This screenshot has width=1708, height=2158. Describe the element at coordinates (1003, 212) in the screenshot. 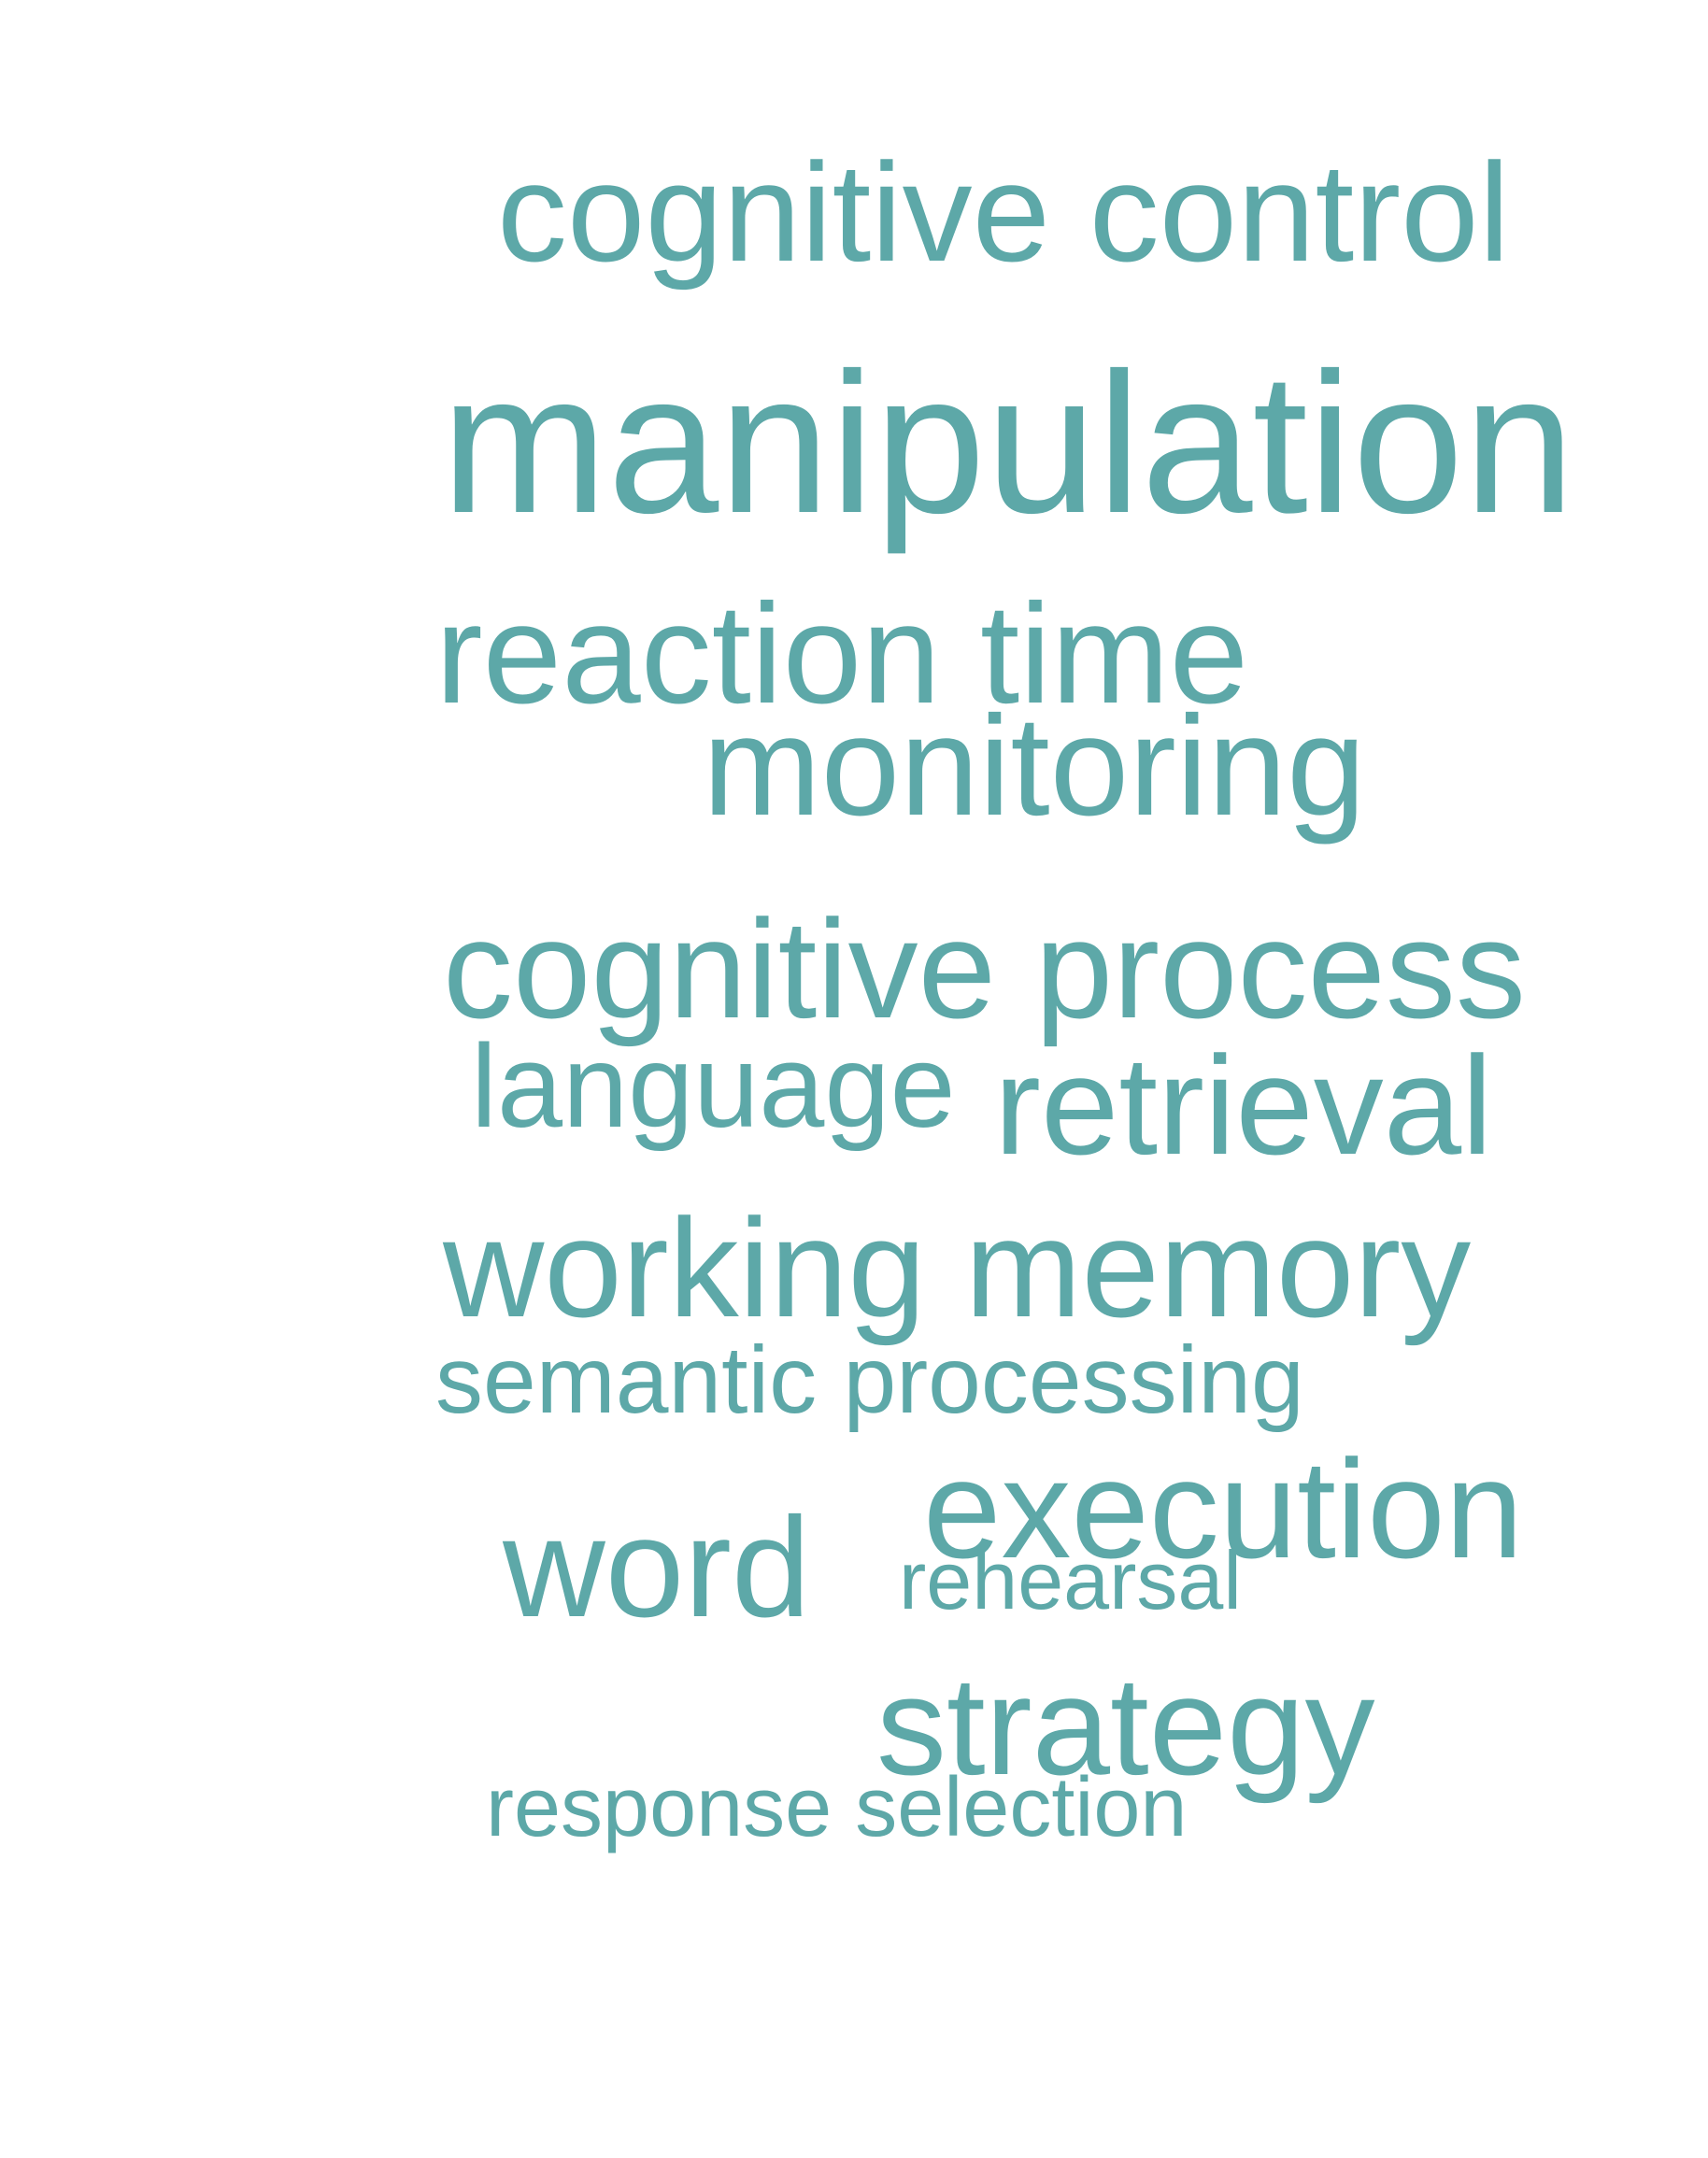

I see `word-cognitive-control: cognitive control` at that location.